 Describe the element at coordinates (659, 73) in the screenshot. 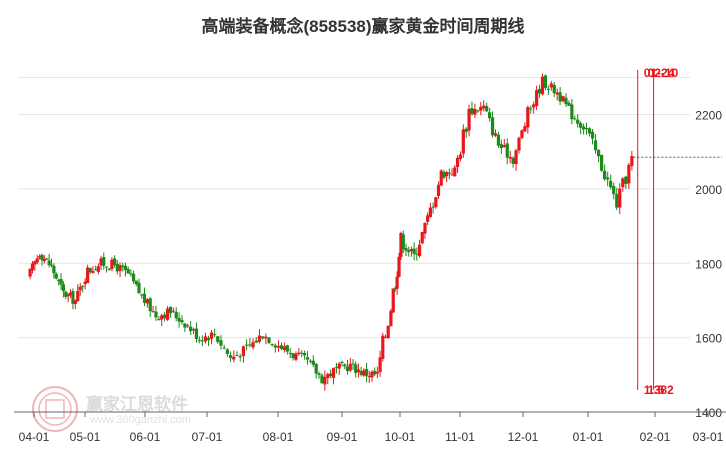

I see `cycle-annotation: 01-24` at that location.